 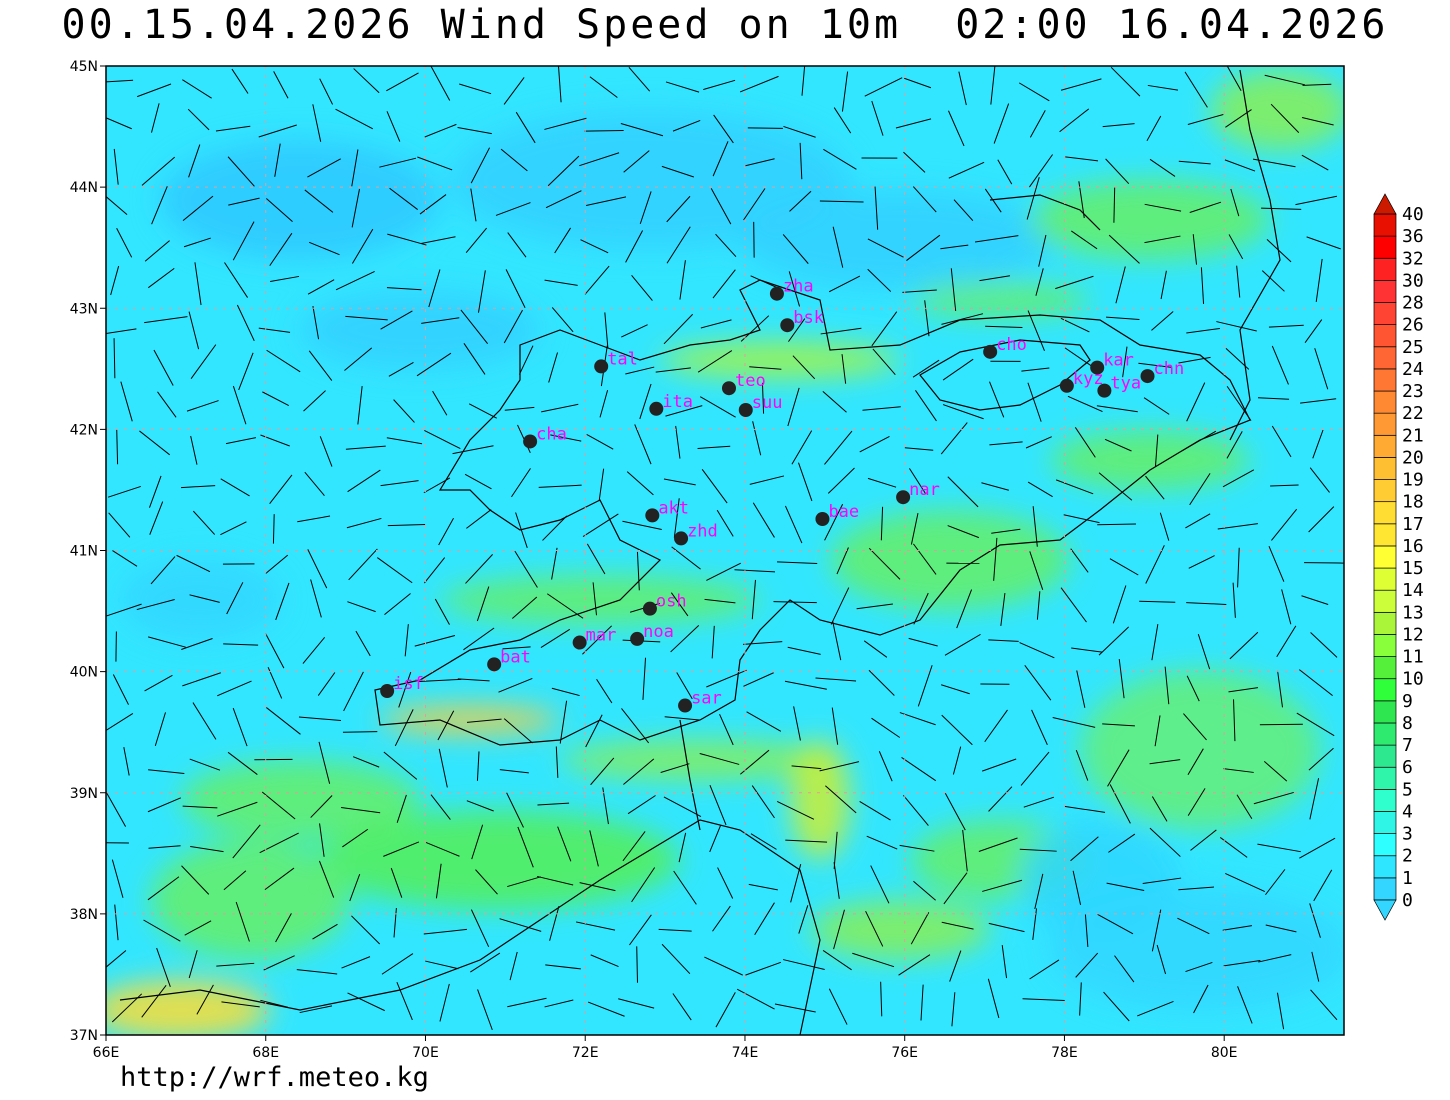 What do you see at coordinates (1413, 568) in the screenshot?
I see `colorbar-label: 15` at bounding box center [1413, 568].